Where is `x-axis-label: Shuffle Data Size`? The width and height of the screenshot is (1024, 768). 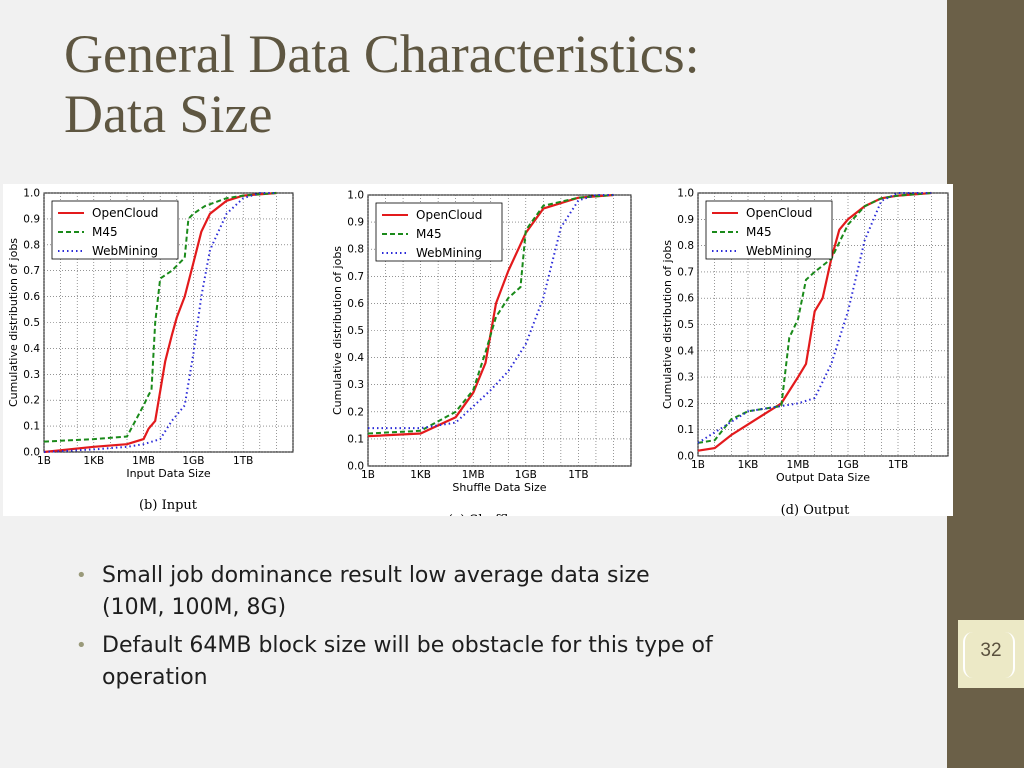 x-axis-label: Shuffle Data Size is located at coordinates (499, 487).